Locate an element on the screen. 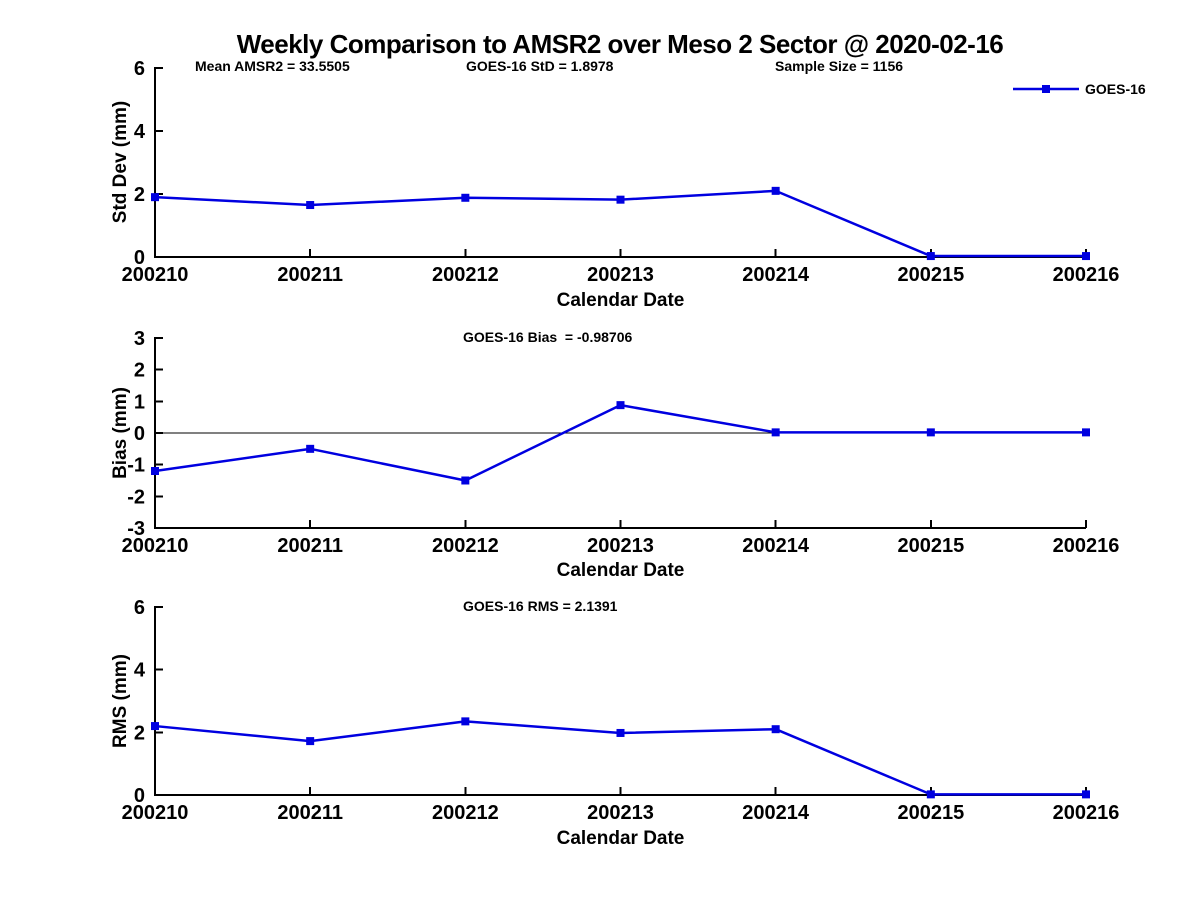 The image size is (1200, 900). y-tick-label: 1 is located at coordinates (139, 402).